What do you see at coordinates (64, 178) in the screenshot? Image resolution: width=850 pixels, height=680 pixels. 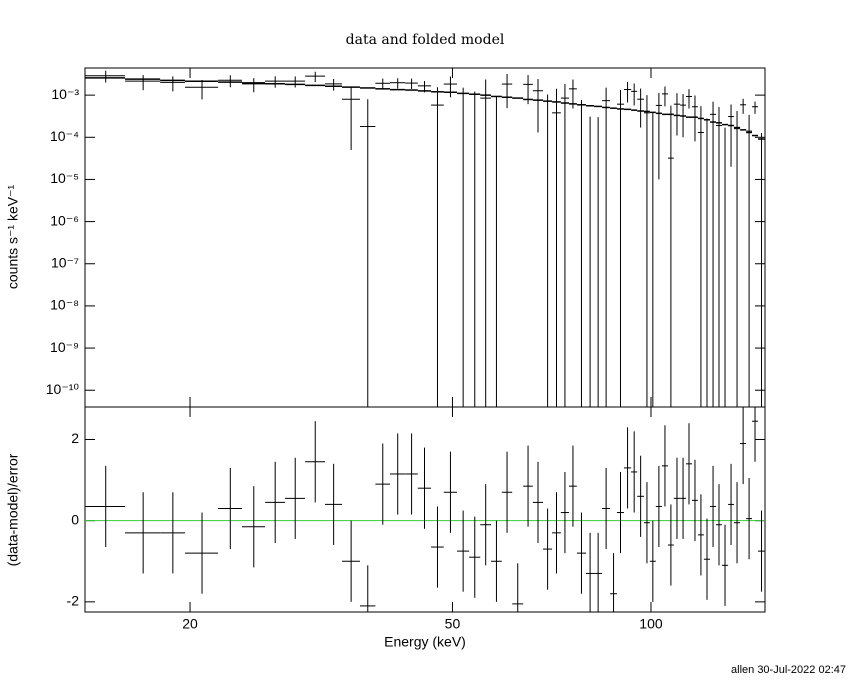 I see `y-tick-label: 10⁻⁵` at bounding box center [64, 178].